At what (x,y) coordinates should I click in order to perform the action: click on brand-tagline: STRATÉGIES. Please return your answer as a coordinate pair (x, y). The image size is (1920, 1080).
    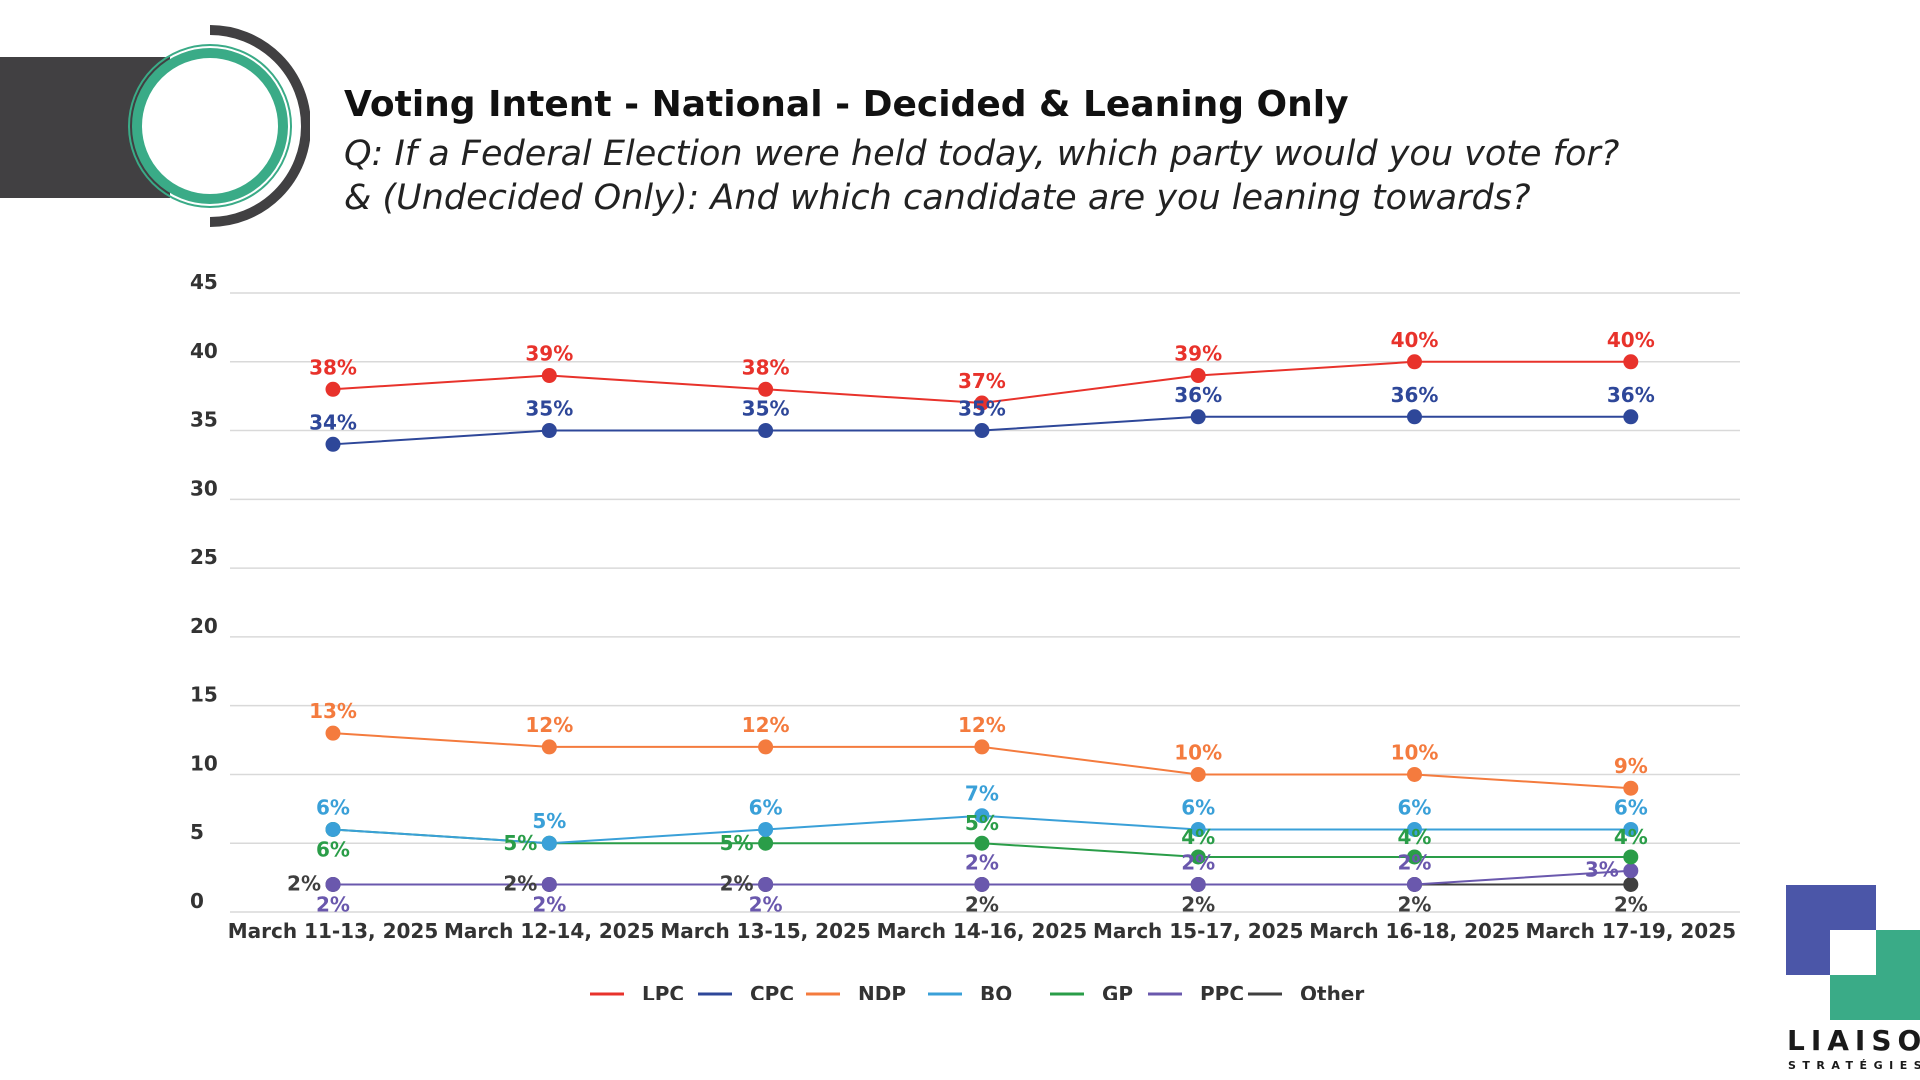
    Looking at the image, I should click on (1854, 1065).